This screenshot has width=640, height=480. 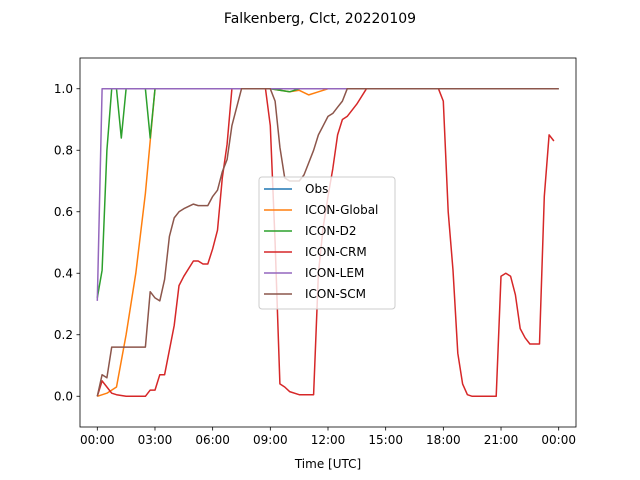 I want to click on legend-label: ICON-SCM, so click(x=335, y=294).